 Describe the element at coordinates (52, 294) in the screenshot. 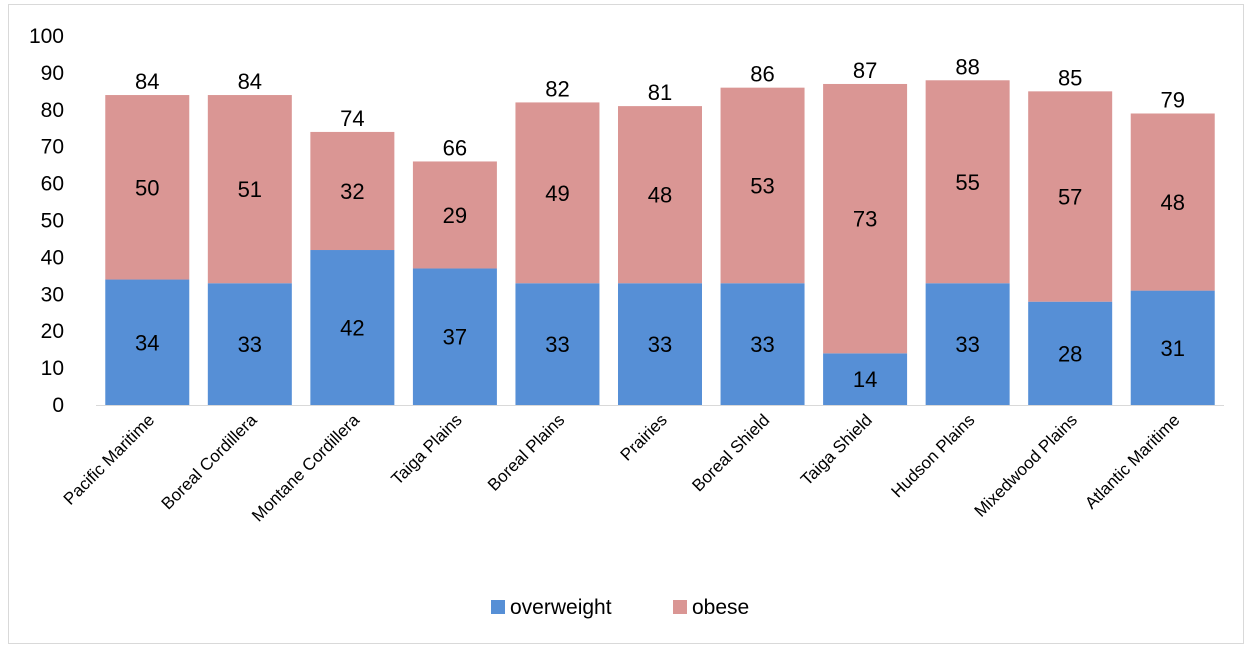

I see `y-tick-label: 30` at that location.